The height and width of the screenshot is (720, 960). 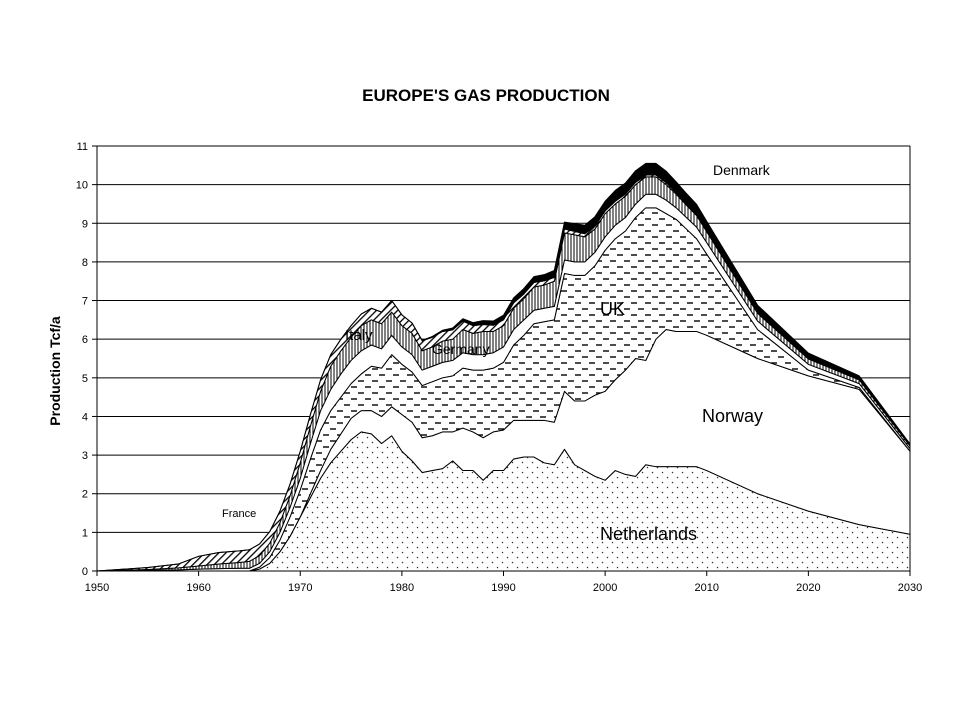 What do you see at coordinates (85, 495) in the screenshot?
I see `y-tick-label-2: 2` at bounding box center [85, 495].